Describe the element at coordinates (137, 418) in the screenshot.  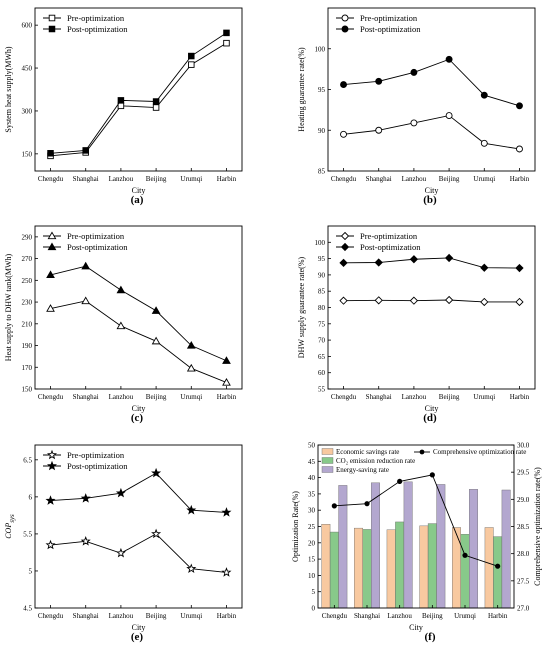
I see `panel-label: (c)` at that location.